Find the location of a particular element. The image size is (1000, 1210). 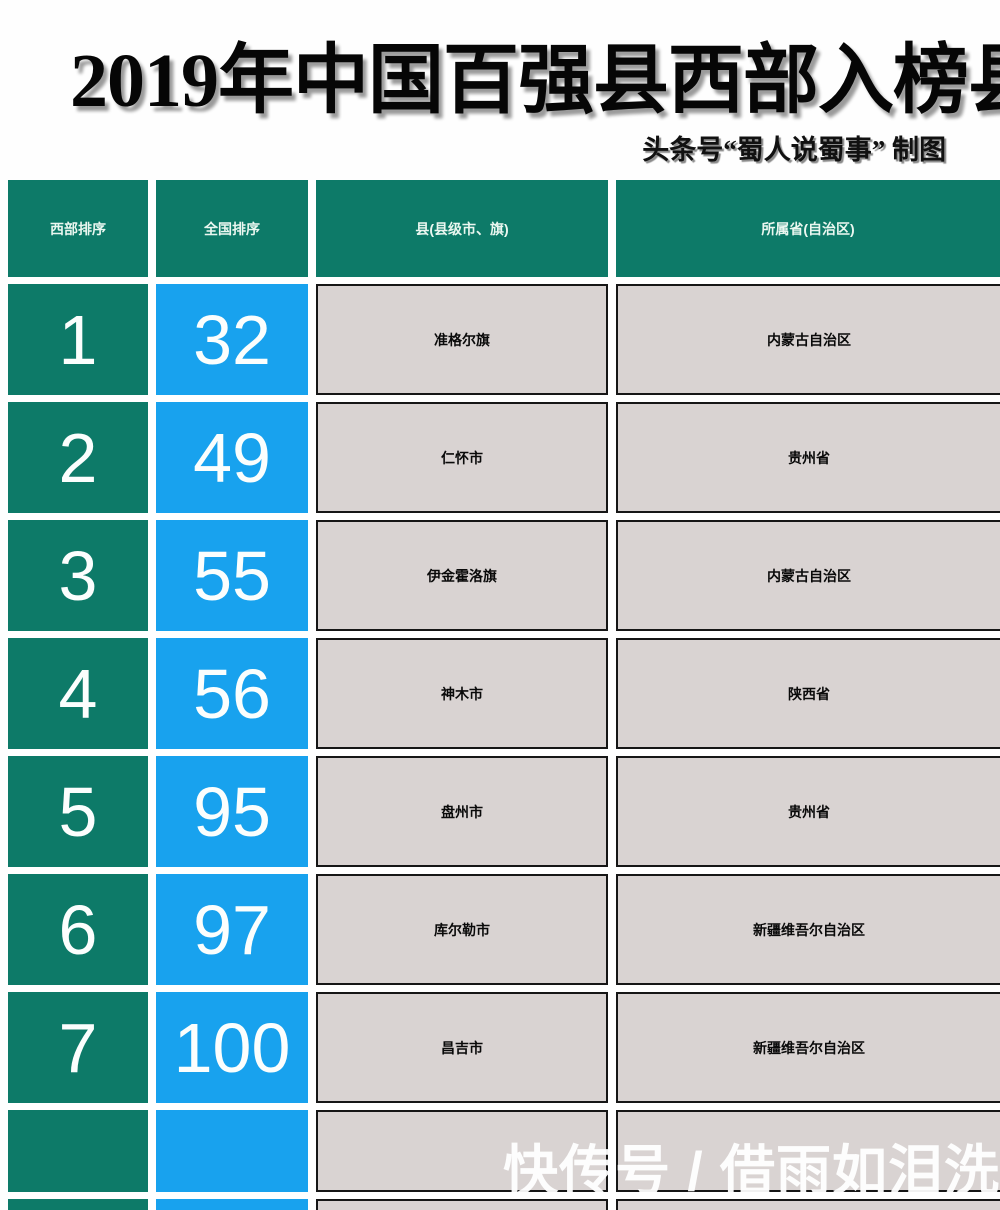

cell-west-rank: 5 is located at coordinates (78, 811).